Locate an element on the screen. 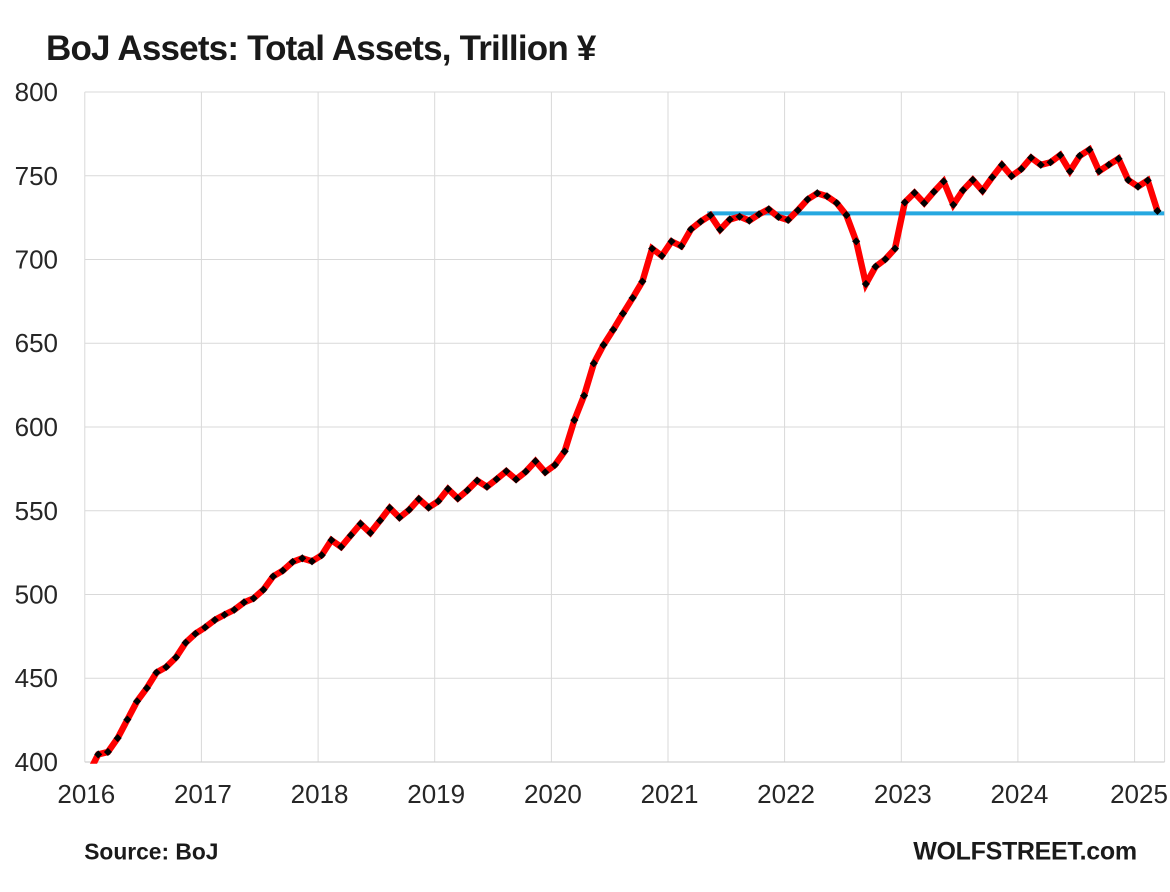 The image size is (1170, 892). svg-text: 750 is located at coordinates (36, 176).